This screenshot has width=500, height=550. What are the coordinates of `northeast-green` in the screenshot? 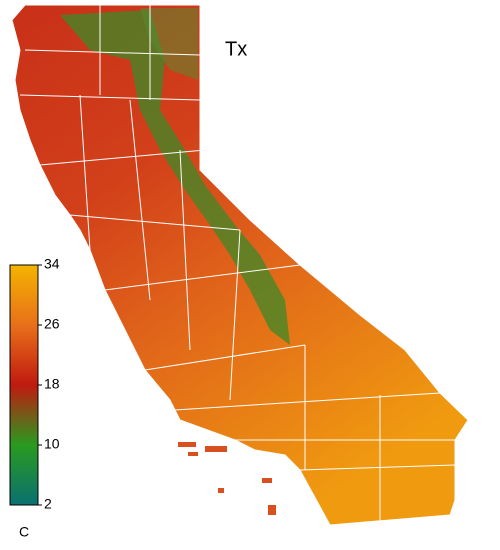 It's located at (169, 44).